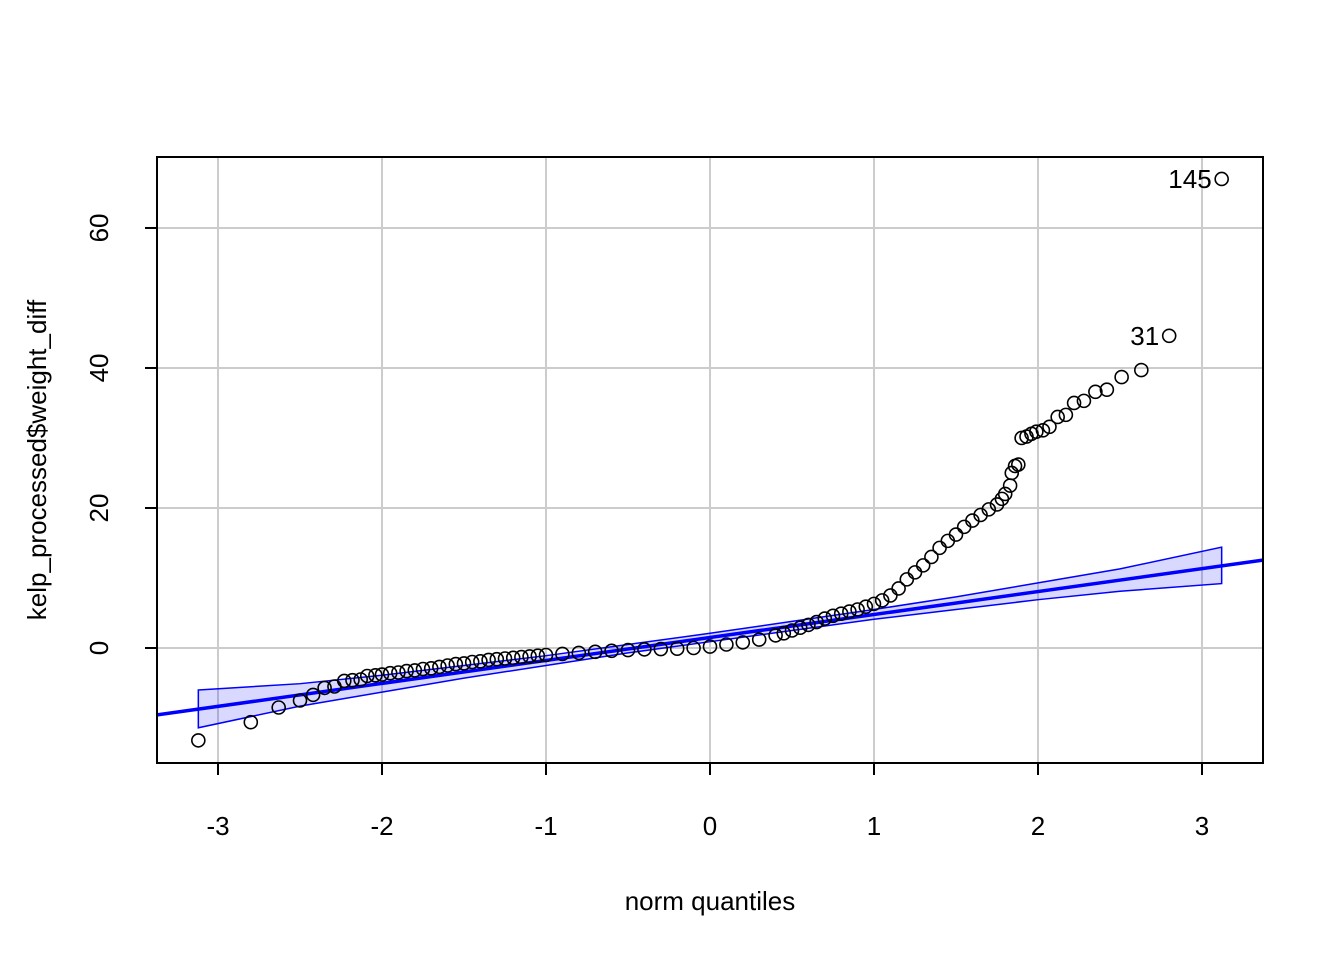 This screenshot has height=965, width=1344. I want to click on reference-line, so click(710, 637).